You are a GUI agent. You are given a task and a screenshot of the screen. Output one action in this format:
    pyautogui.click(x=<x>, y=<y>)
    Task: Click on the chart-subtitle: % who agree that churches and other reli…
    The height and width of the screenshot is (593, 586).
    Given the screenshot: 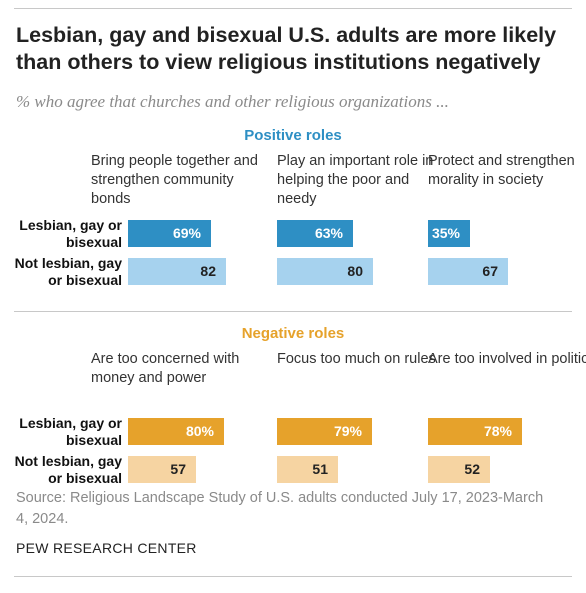 What is the action you would take?
    pyautogui.click(x=232, y=101)
    